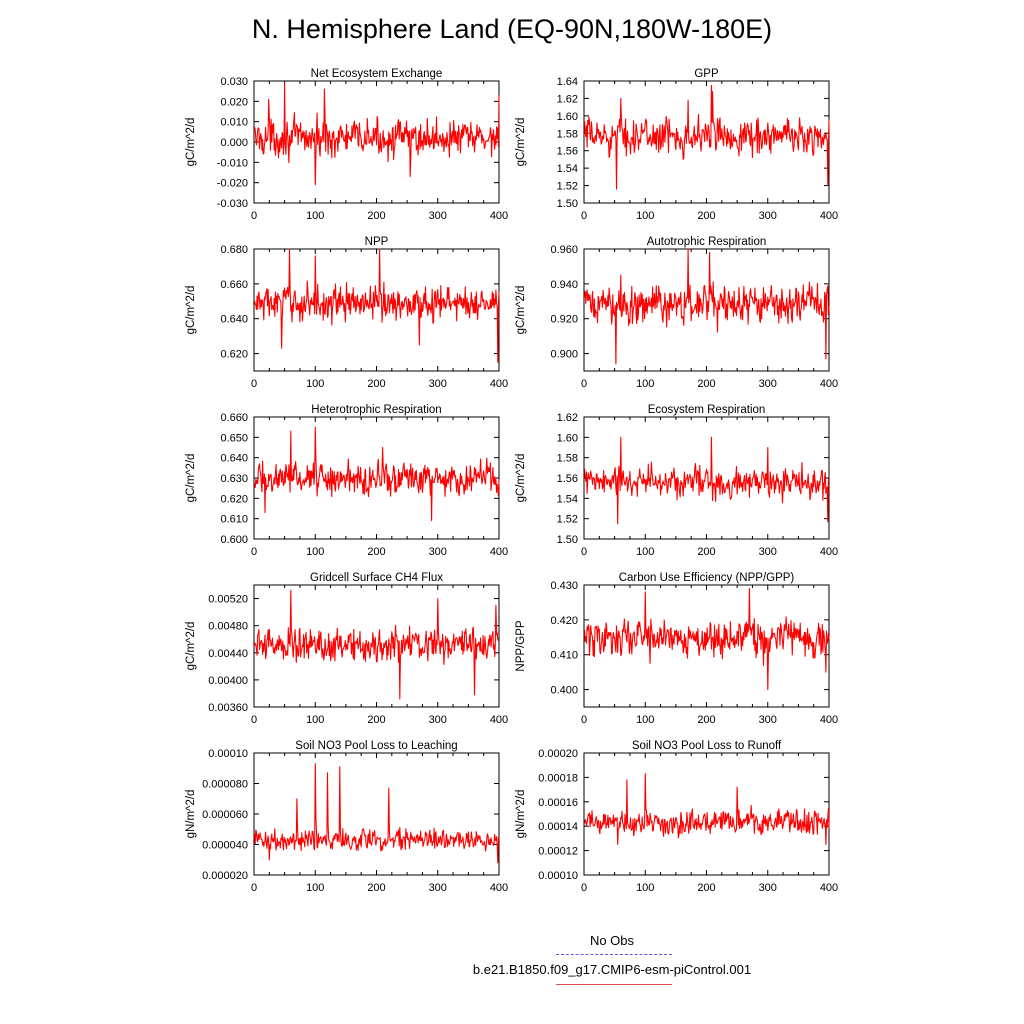 Image resolution: width=1024 pixels, height=1024 pixels. I want to click on y-tick-label: 0.00018, so click(558, 778).